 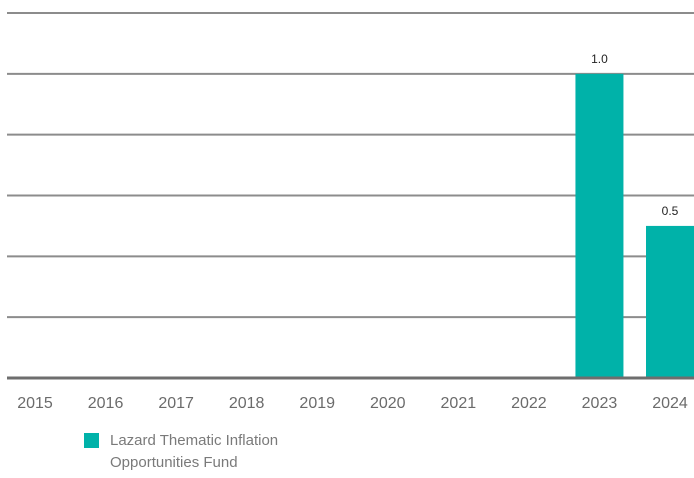 I want to click on bar-2023, so click(x=599, y=225).